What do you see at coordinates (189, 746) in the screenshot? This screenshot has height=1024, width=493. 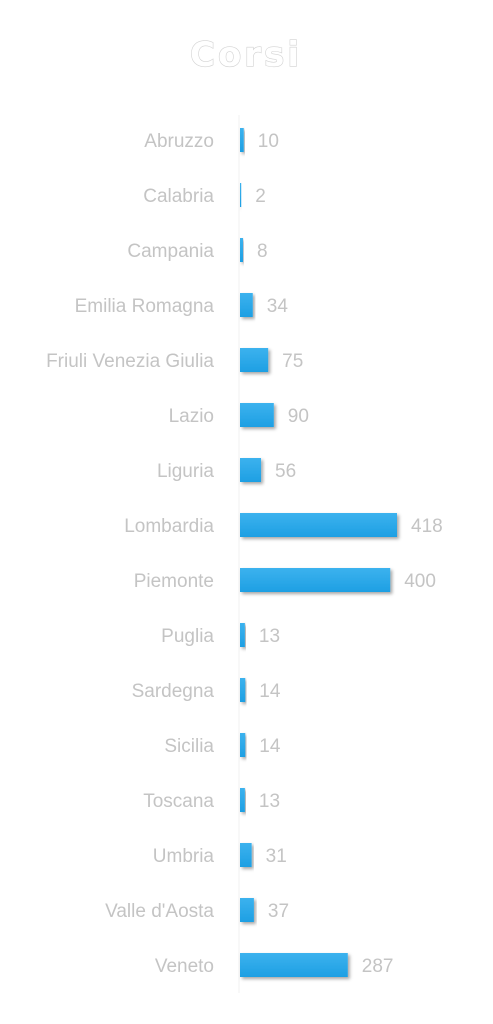 I see `category-label: Sicilia` at bounding box center [189, 746].